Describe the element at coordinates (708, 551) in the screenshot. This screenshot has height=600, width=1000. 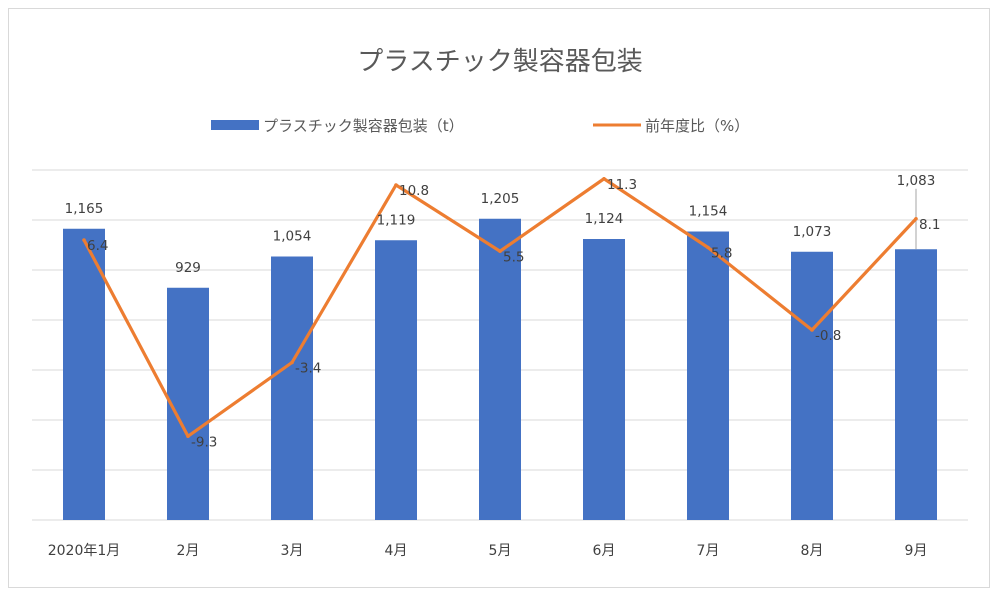
I see `x-tick-label: 7月` at that location.